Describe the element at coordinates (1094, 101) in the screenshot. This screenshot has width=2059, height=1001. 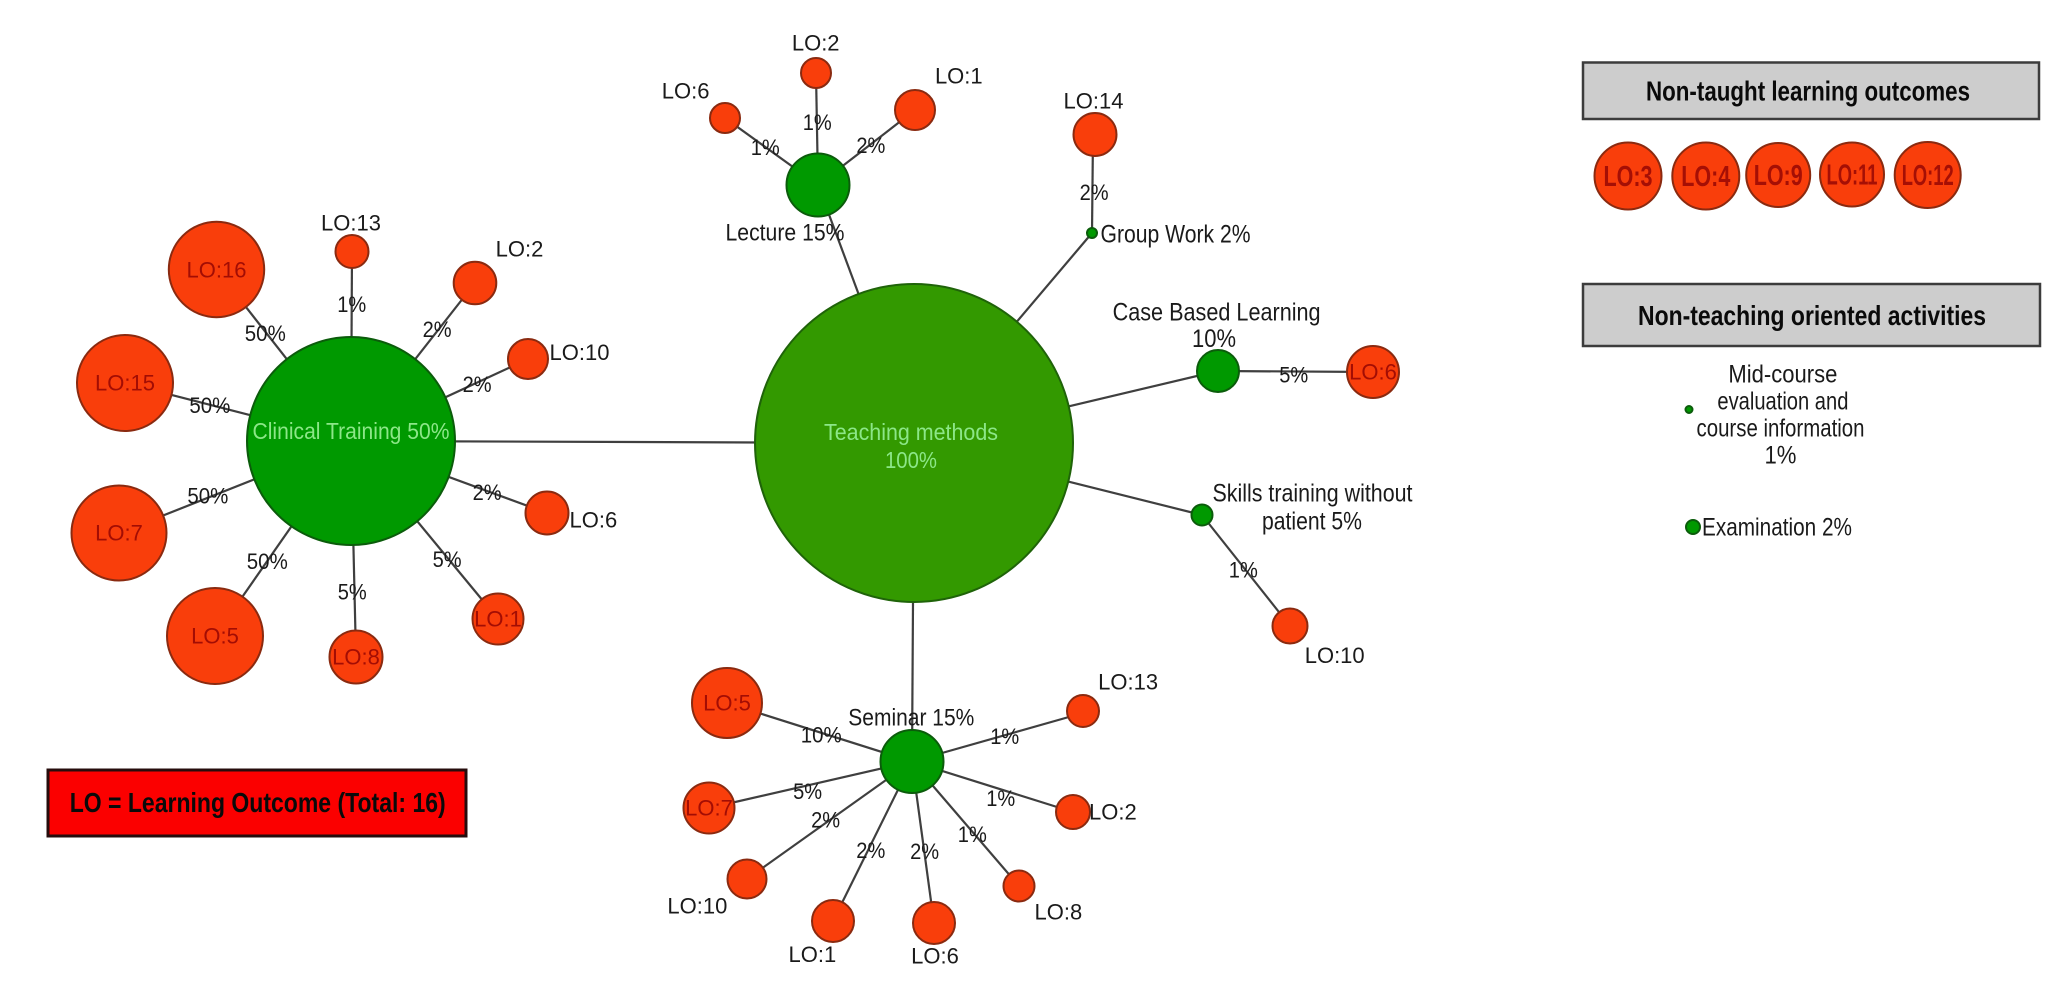
I see `svg-text: LO:14` at that location.